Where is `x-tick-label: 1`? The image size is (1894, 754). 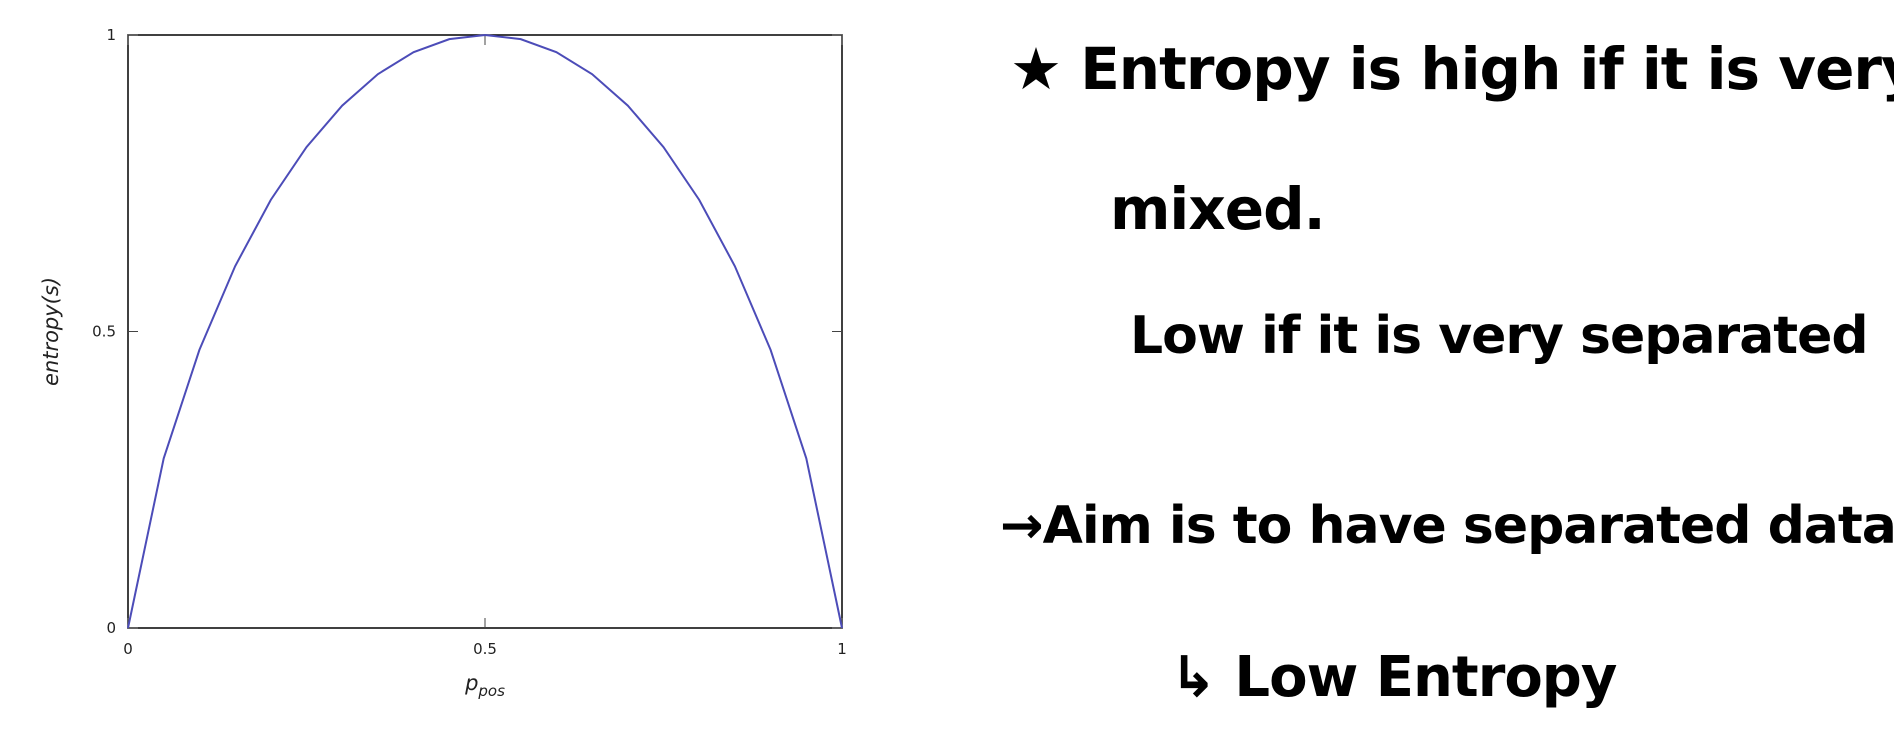 x-tick-label: 1 is located at coordinates (842, 649).